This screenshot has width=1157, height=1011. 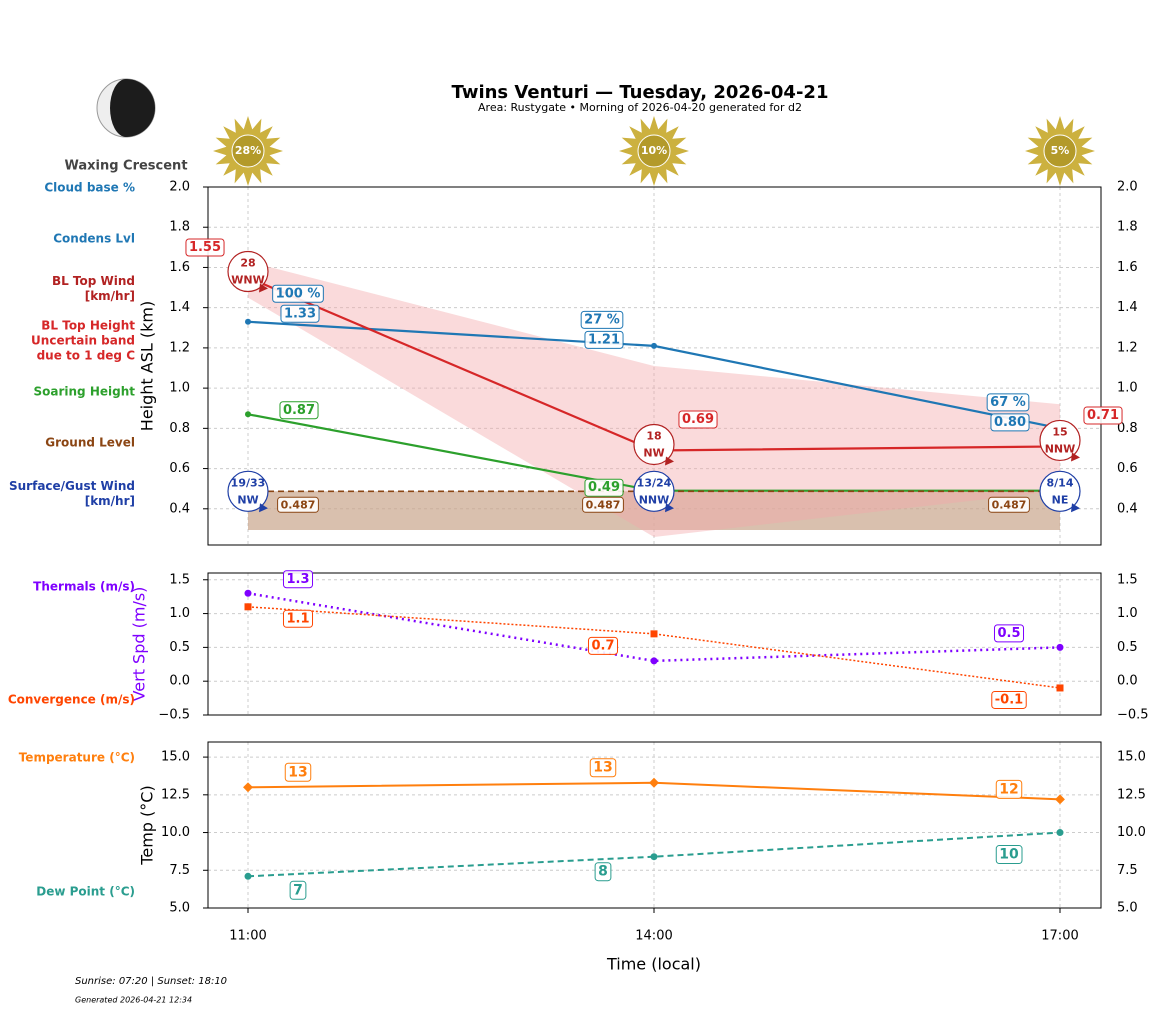 What do you see at coordinates (179, 579) in the screenshot?
I see `y-tick-label: 1.5` at bounding box center [179, 579].